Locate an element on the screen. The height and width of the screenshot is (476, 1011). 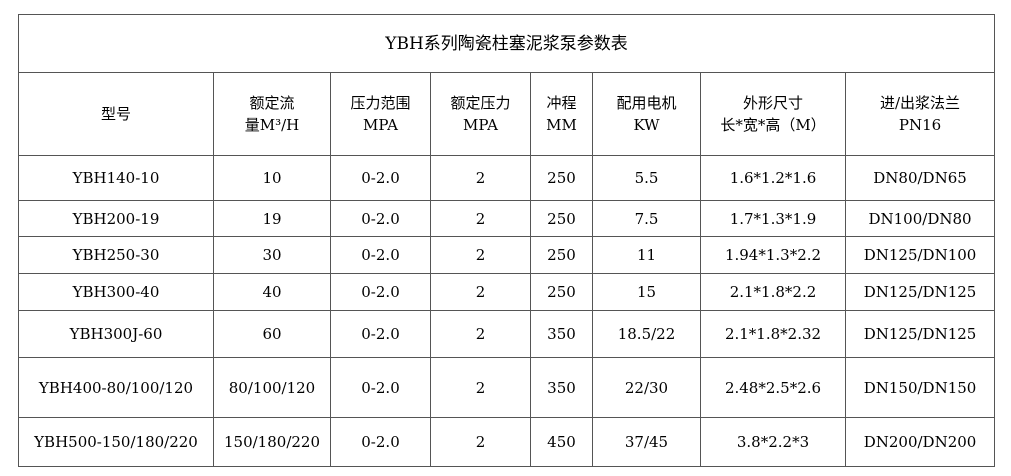
header-line: PN16 is located at coordinates (920, 125).